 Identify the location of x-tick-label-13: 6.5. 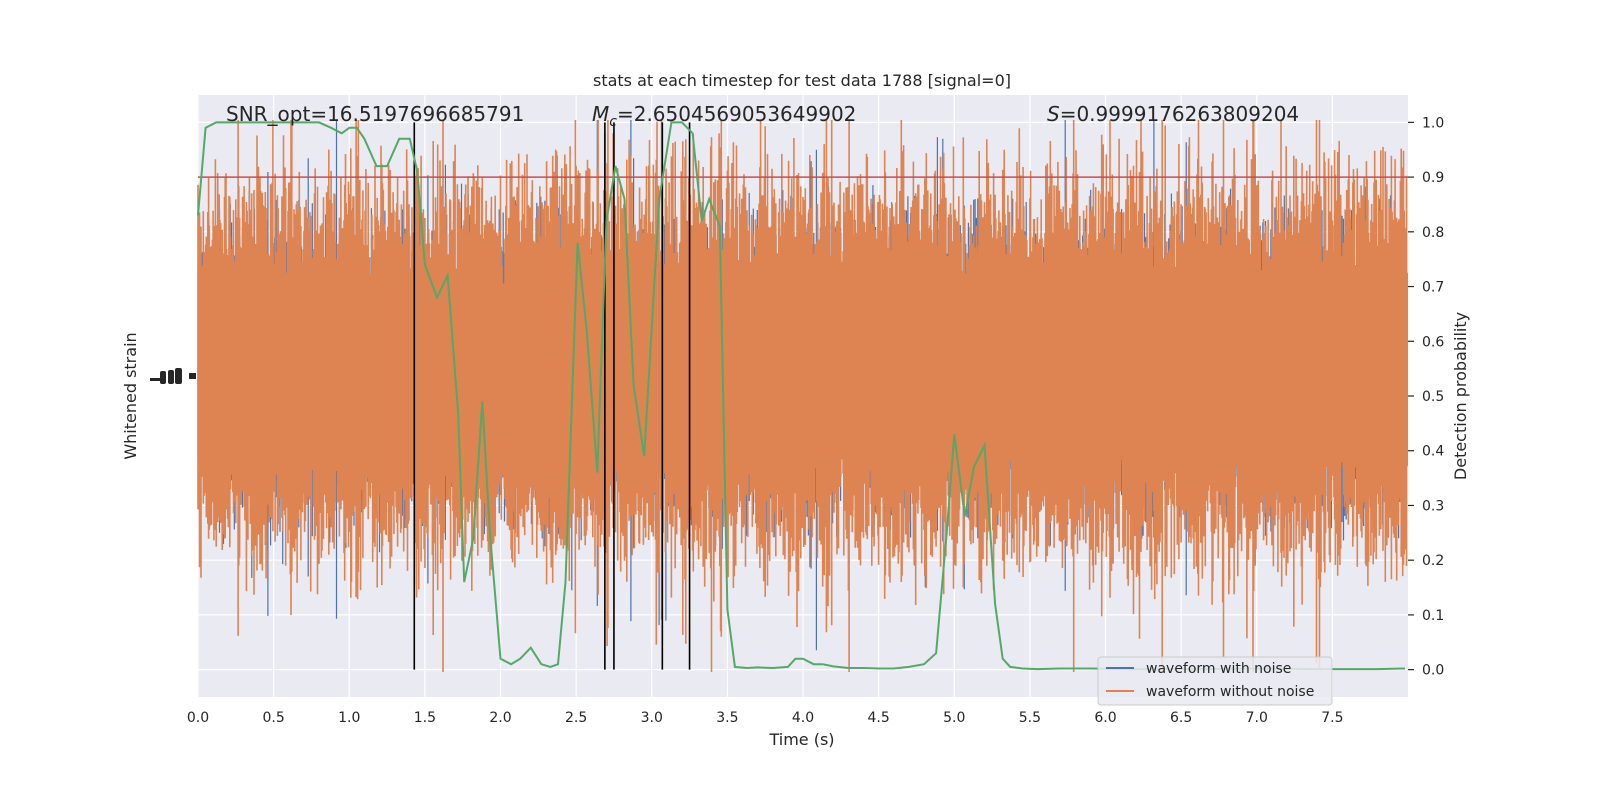
(1181, 718).